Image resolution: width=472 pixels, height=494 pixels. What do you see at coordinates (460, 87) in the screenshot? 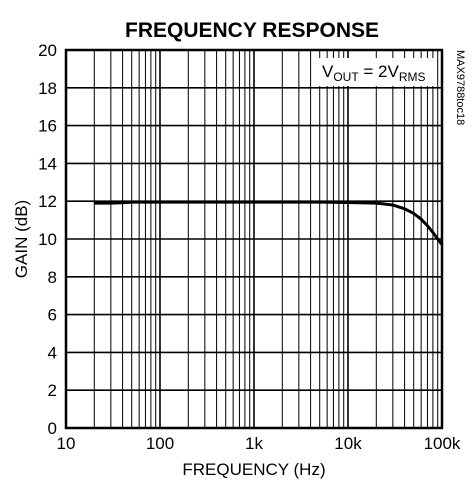
I see `part-id-label: MAX9788toc18` at bounding box center [460, 87].